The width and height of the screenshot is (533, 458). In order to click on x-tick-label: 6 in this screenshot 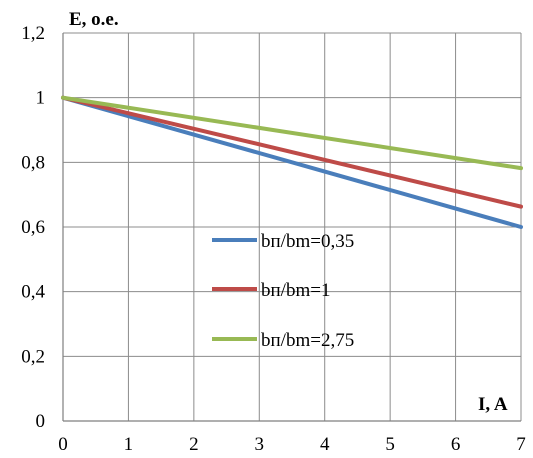, I will do `click(456, 444)`.